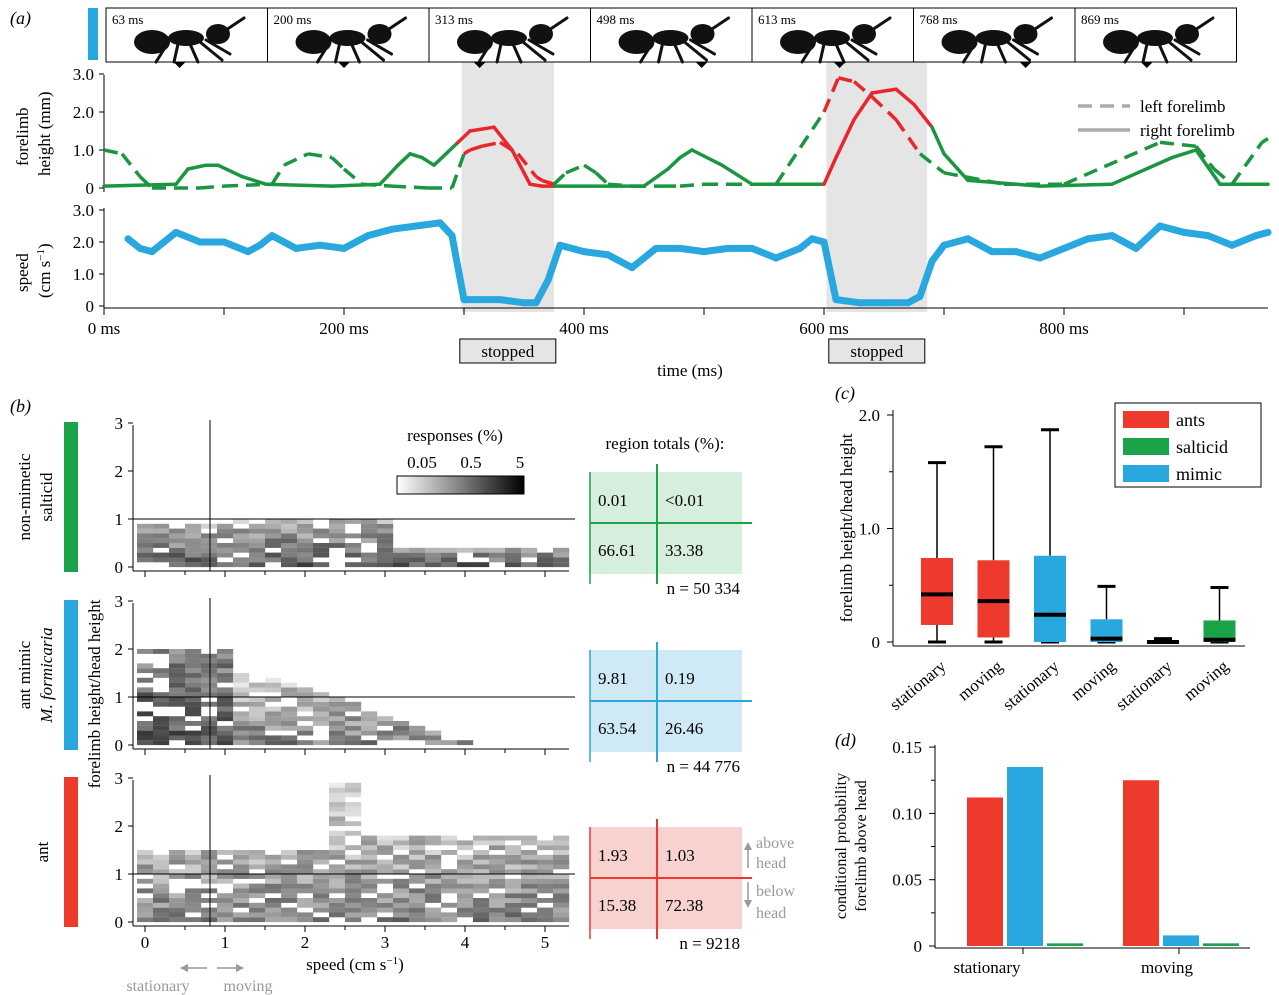  Describe the element at coordinates (119, 778) in the screenshot. I see `heatmap-y-tick-label: 3` at that location.